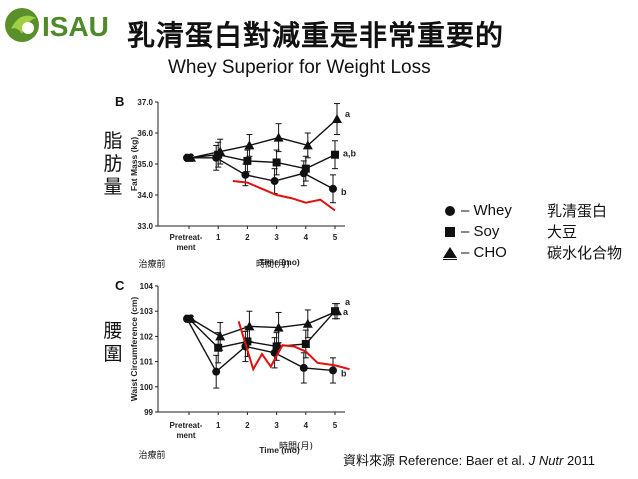 The width and height of the screenshot is (638, 479). What do you see at coordinates (145, 133) in the screenshot?
I see `y-tick-label: 36.0` at bounding box center [145, 133].